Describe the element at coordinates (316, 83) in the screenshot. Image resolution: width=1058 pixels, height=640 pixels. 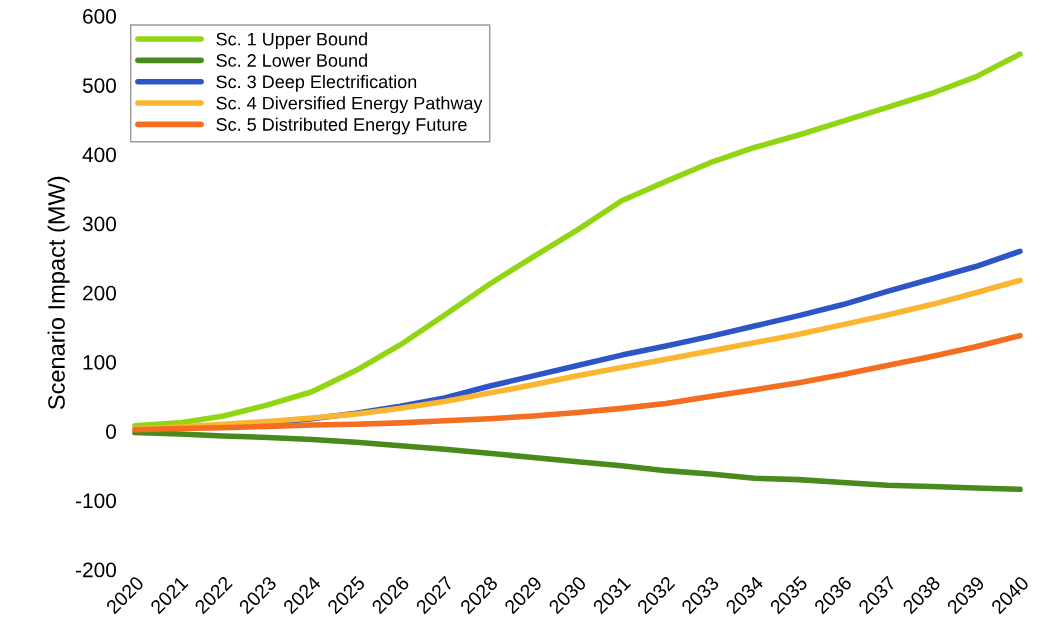
I see `legend-label: Sc. 3 Deep Electrification` at that location.